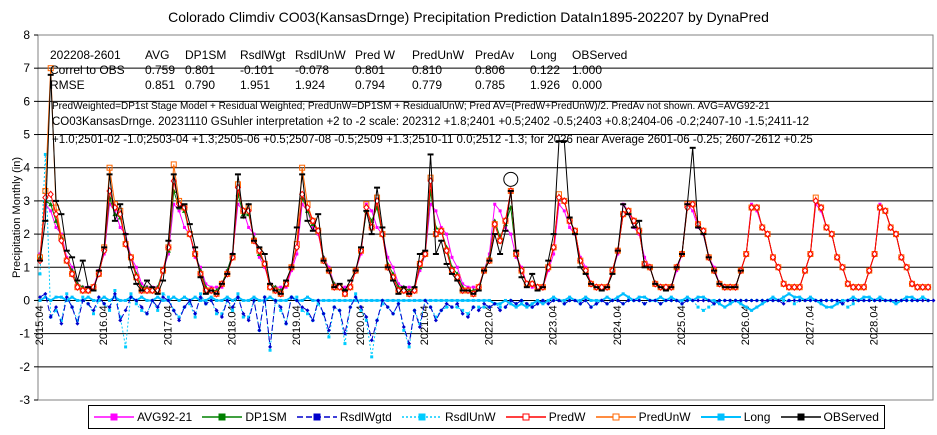 This screenshot has height=435, width=937. What do you see at coordinates (375, 55) in the screenshot?
I see `stats-cell: Pred W` at bounding box center [375, 55].